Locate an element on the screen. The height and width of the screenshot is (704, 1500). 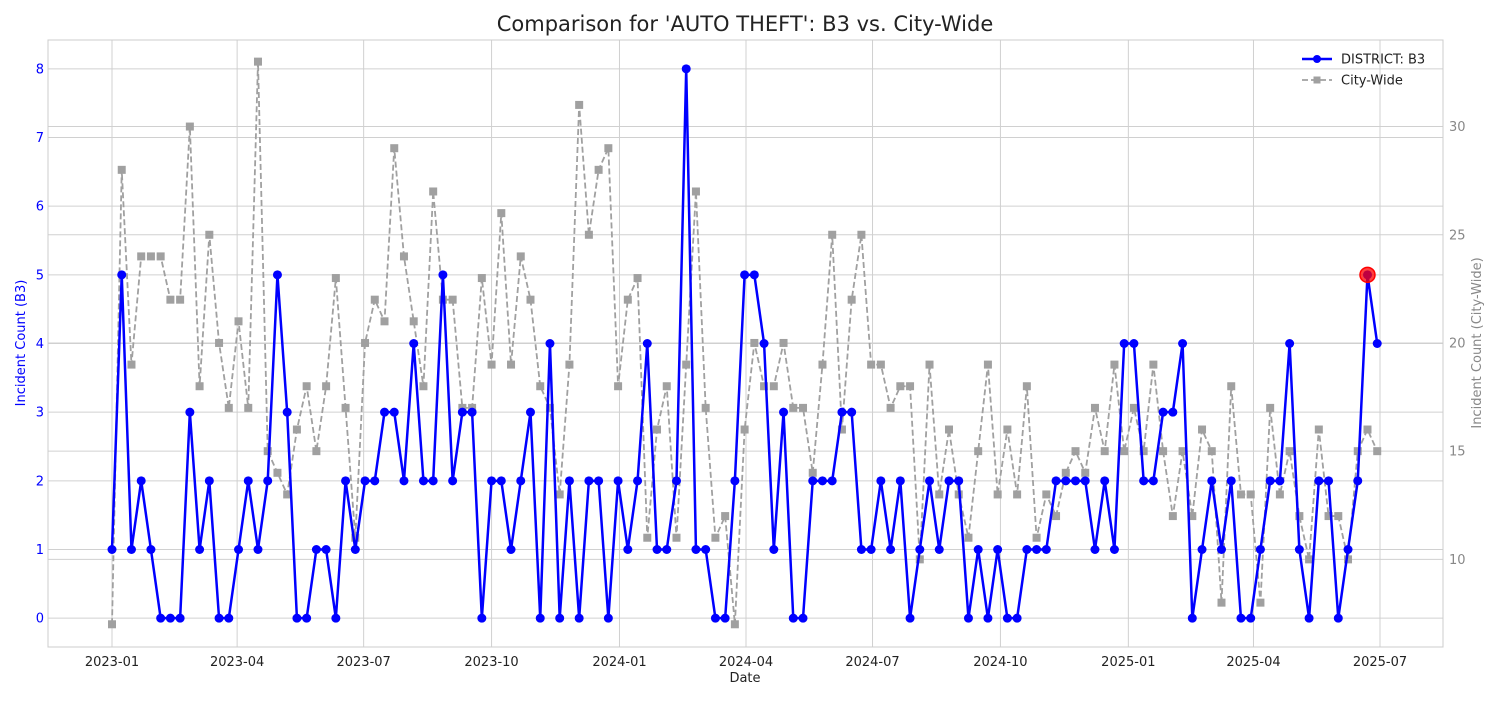
y-left-tick-label: 1 is located at coordinates (40, 550).